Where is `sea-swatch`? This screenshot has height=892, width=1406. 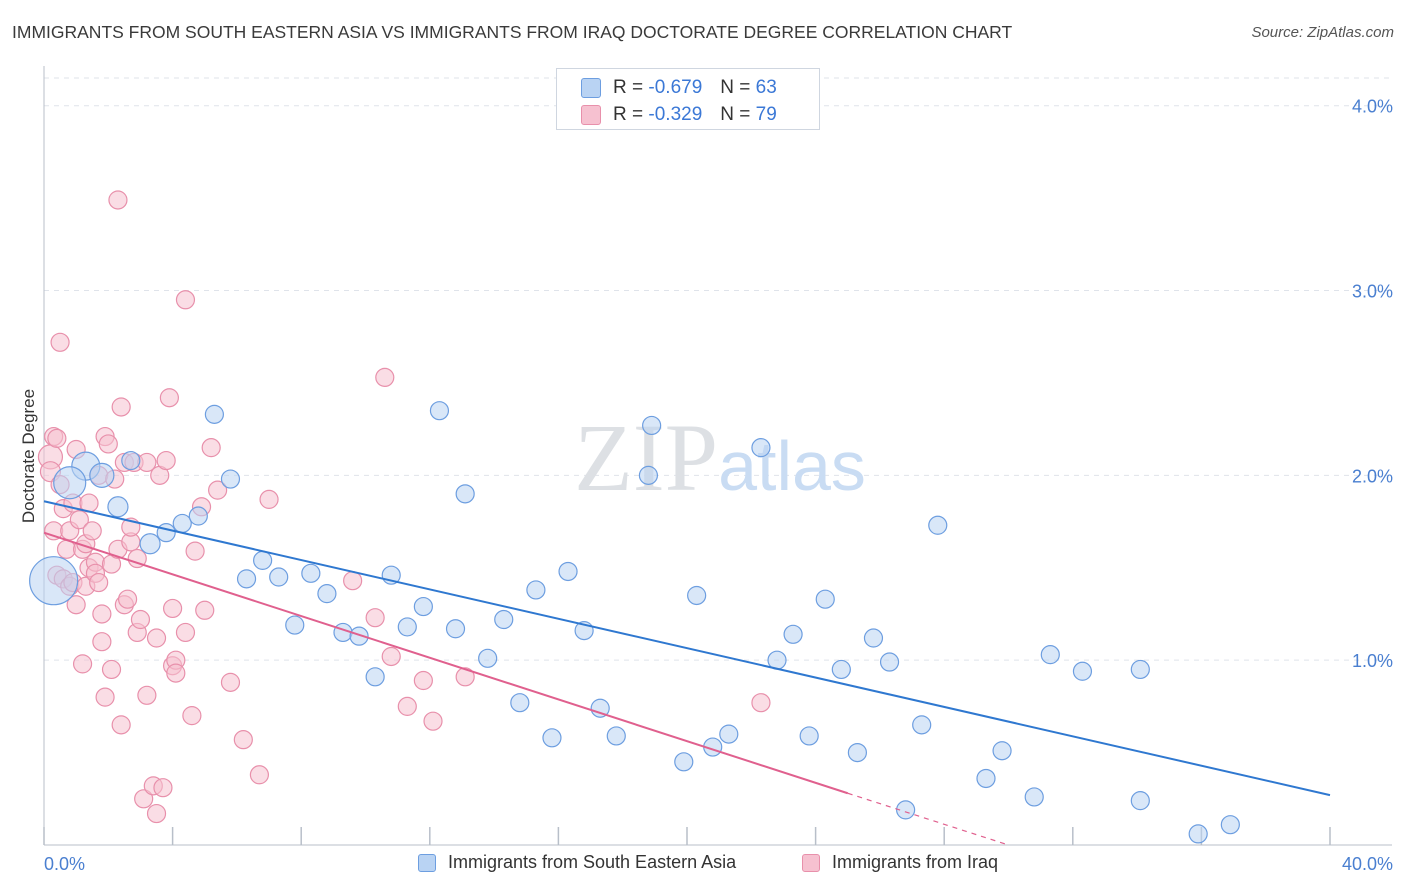 sea-swatch is located at coordinates (591, 88).